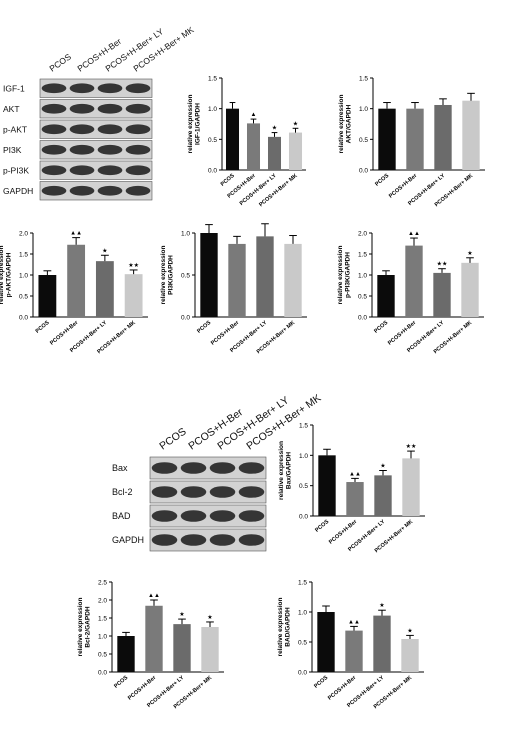 This screenshot has height=730, width=529. Describe the element at coordinates (11, 109) in the screenshot. I see `blot-row-label: AKT` at that location.